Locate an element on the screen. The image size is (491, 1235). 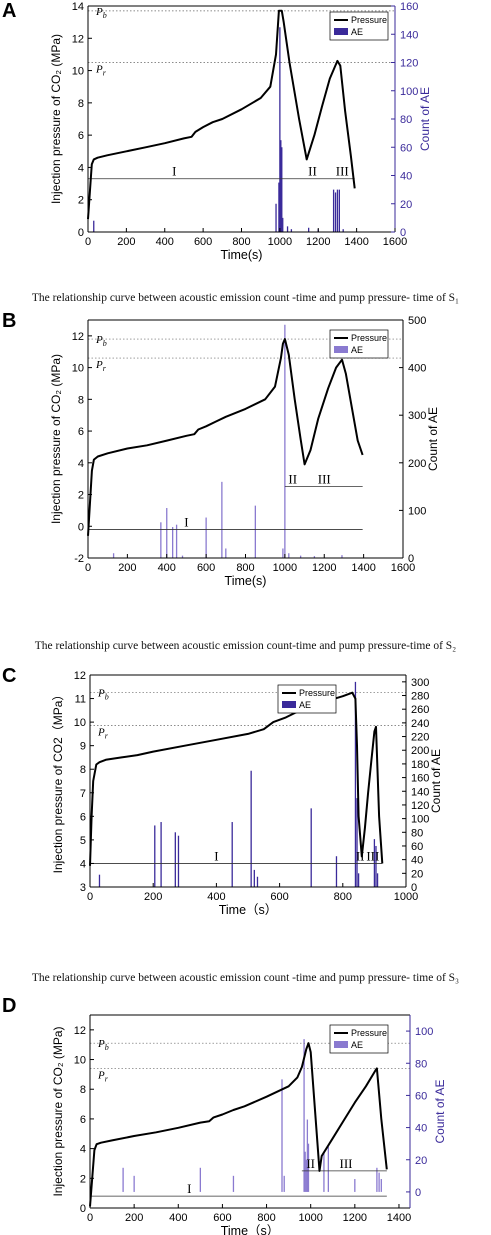
y2-tick-label: 500 is located at coordinates (417, 321).